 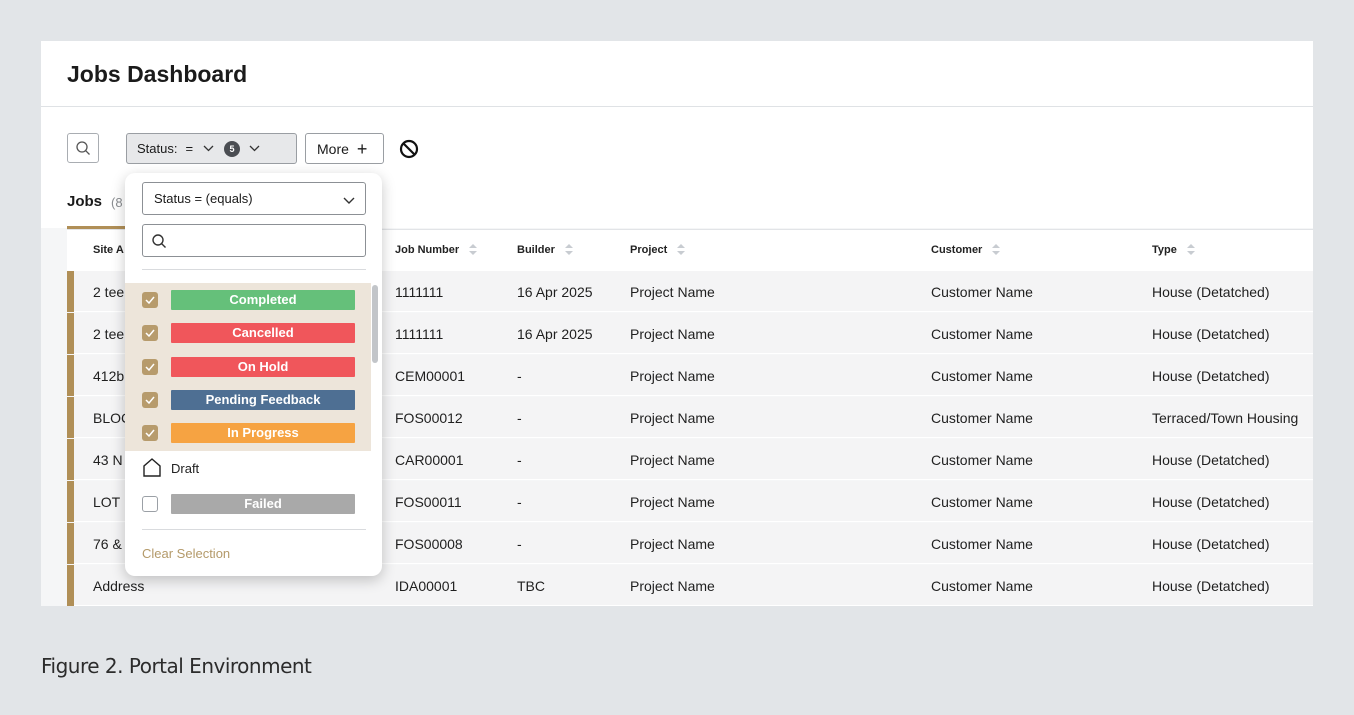 What do you see at coordinates (531, 586) in the screenshot?
I see `cell-builder: TBC` at bounding box center [531, 586].